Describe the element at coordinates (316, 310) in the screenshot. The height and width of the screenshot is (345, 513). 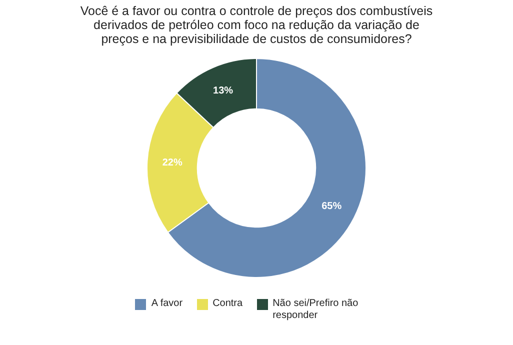
I see `legend-label: Não sei/Prefiro não responder` at that location.